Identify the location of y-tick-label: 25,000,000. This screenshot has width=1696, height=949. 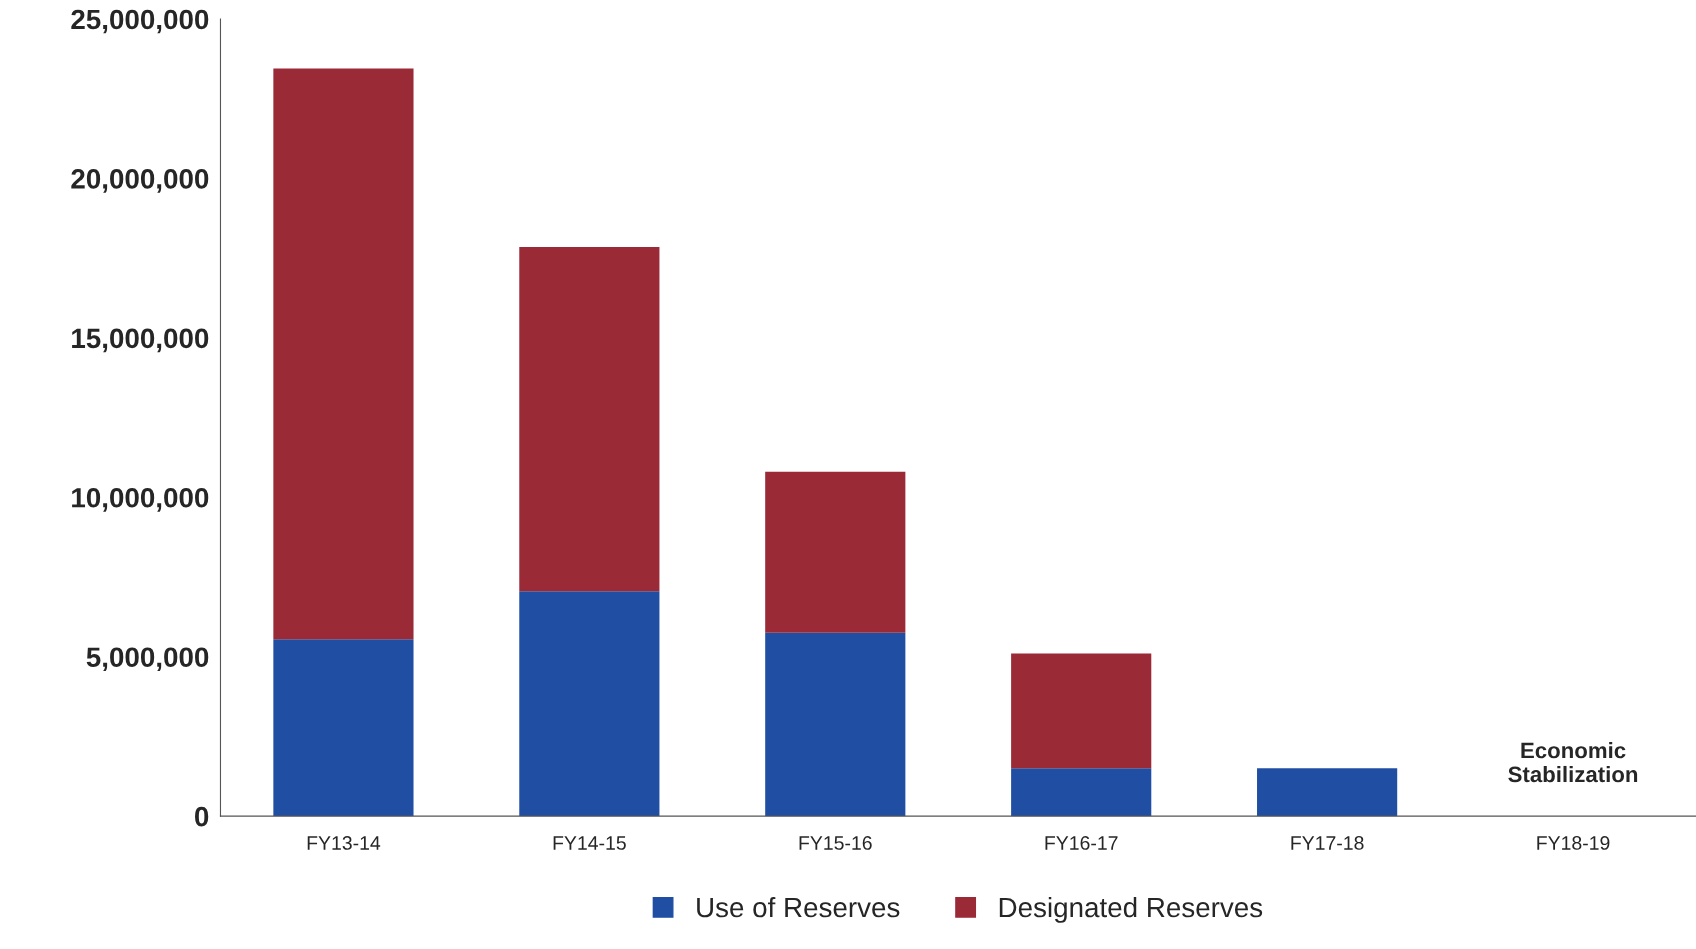
(140, 21).